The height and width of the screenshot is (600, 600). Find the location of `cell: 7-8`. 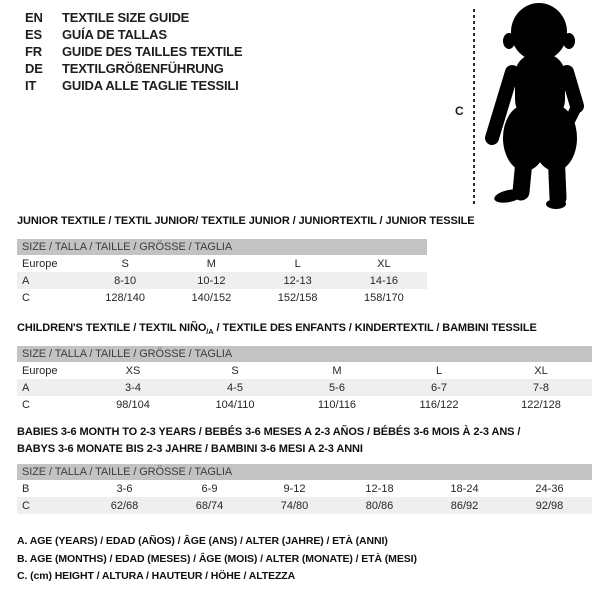

cell: 7-8 is located at coordinates (541, 387).